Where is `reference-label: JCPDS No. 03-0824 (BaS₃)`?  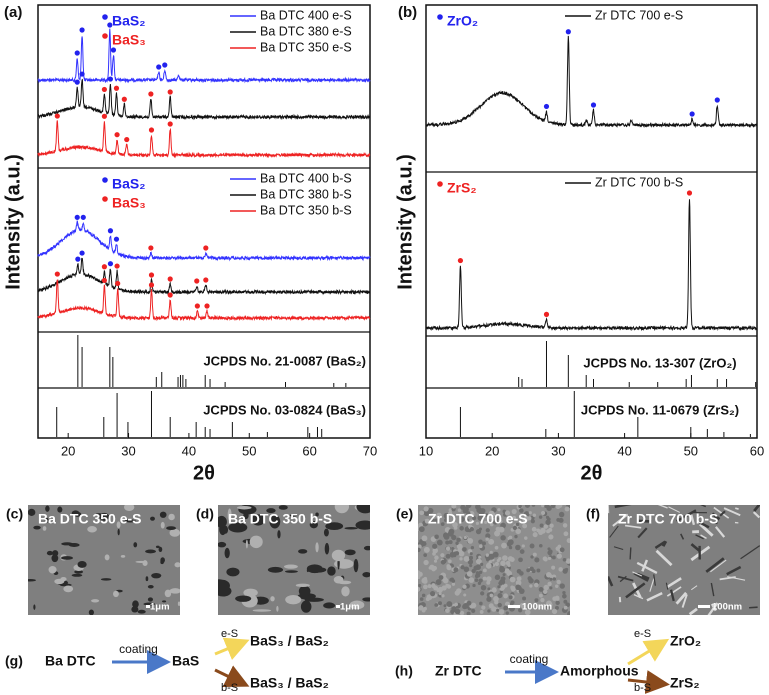 reference-label: JCPDS No. 03-0824 (BaS₃) is located at coordinates (284, 409).